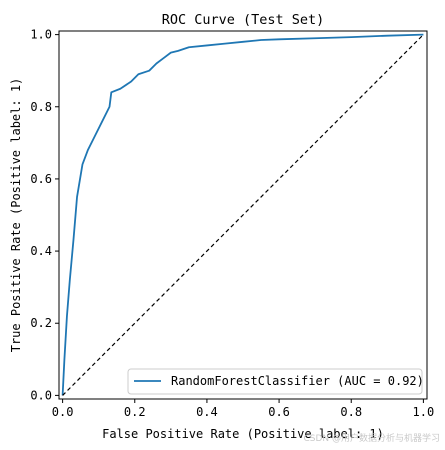 The image size is (445, 450). Describe the element at coordinates (41, 35) in the screenshot. I see `y-tick-label: 1.0` at that location.